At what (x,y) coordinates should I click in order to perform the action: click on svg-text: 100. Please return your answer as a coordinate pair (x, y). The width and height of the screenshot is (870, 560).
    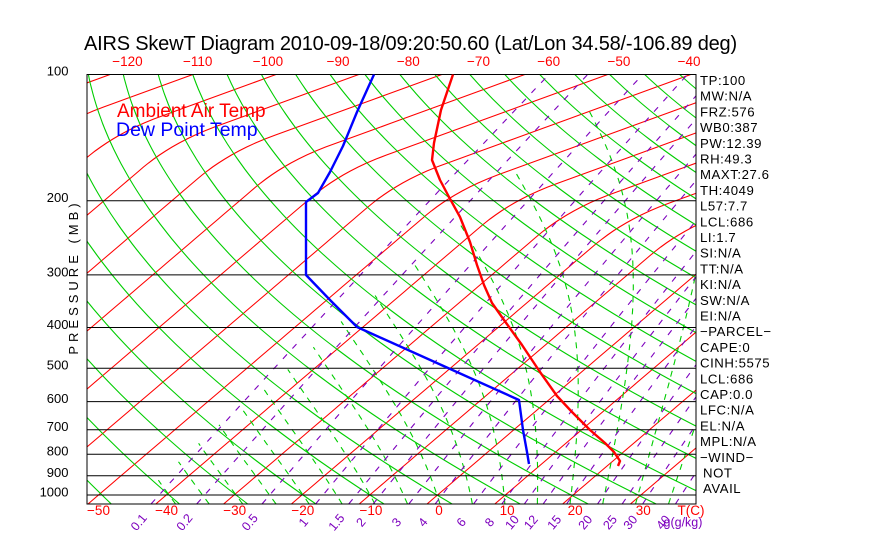
    Looking at the image, I should click on (58, 70).